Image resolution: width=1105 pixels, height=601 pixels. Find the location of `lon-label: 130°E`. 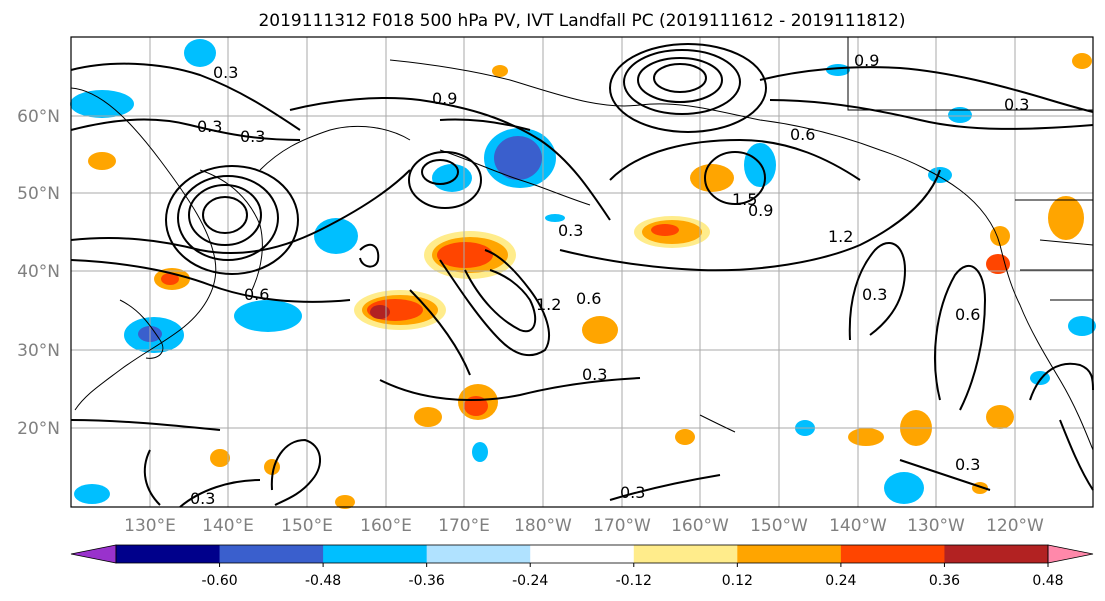

lon-label: 130°E is located at coordinates (150, 526).